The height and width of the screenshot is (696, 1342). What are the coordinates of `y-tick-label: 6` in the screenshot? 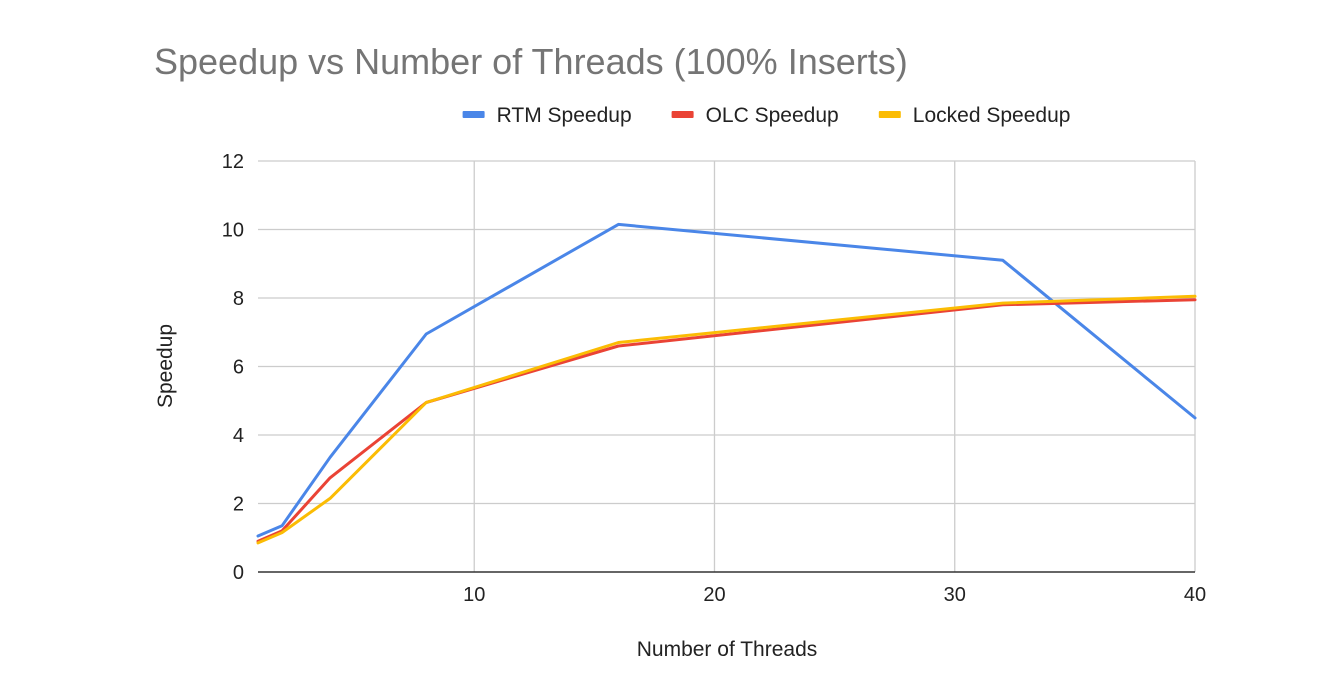 It's located at (238, 368).